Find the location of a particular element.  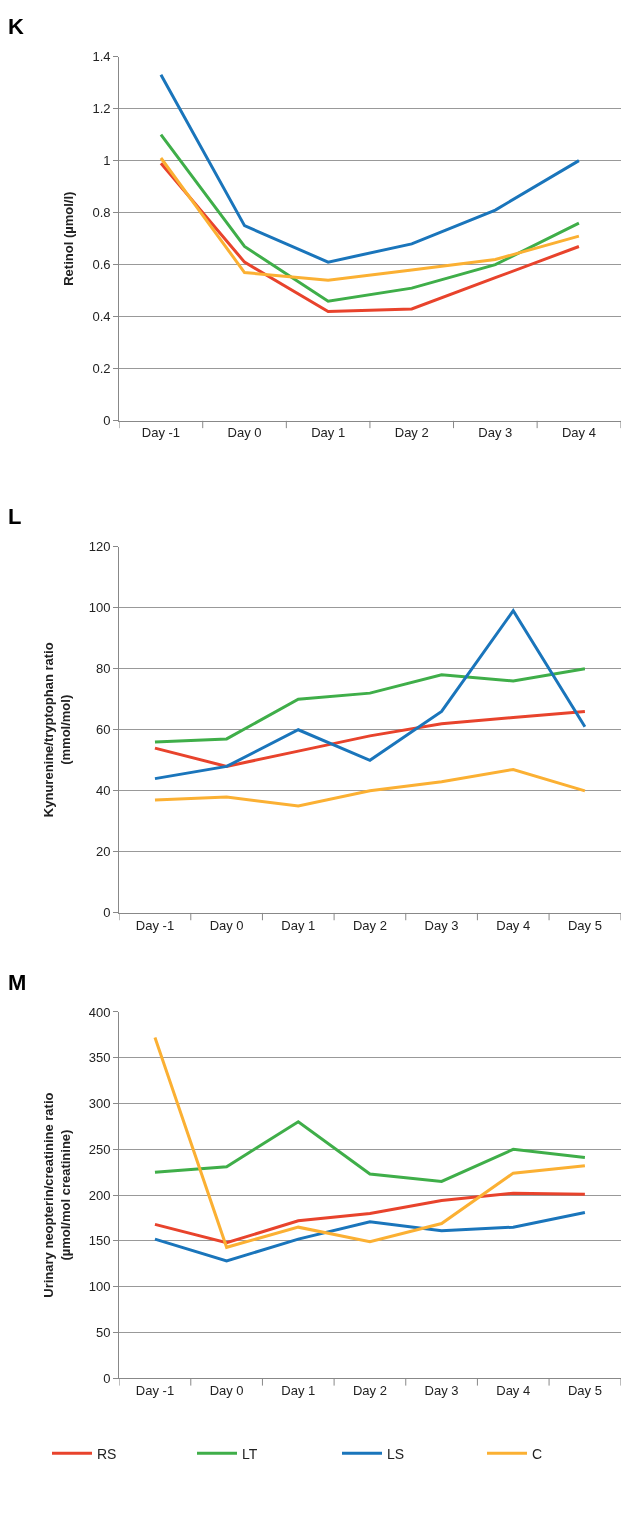

y-tick-label: 1.2 is located at coordinates (101, 109).